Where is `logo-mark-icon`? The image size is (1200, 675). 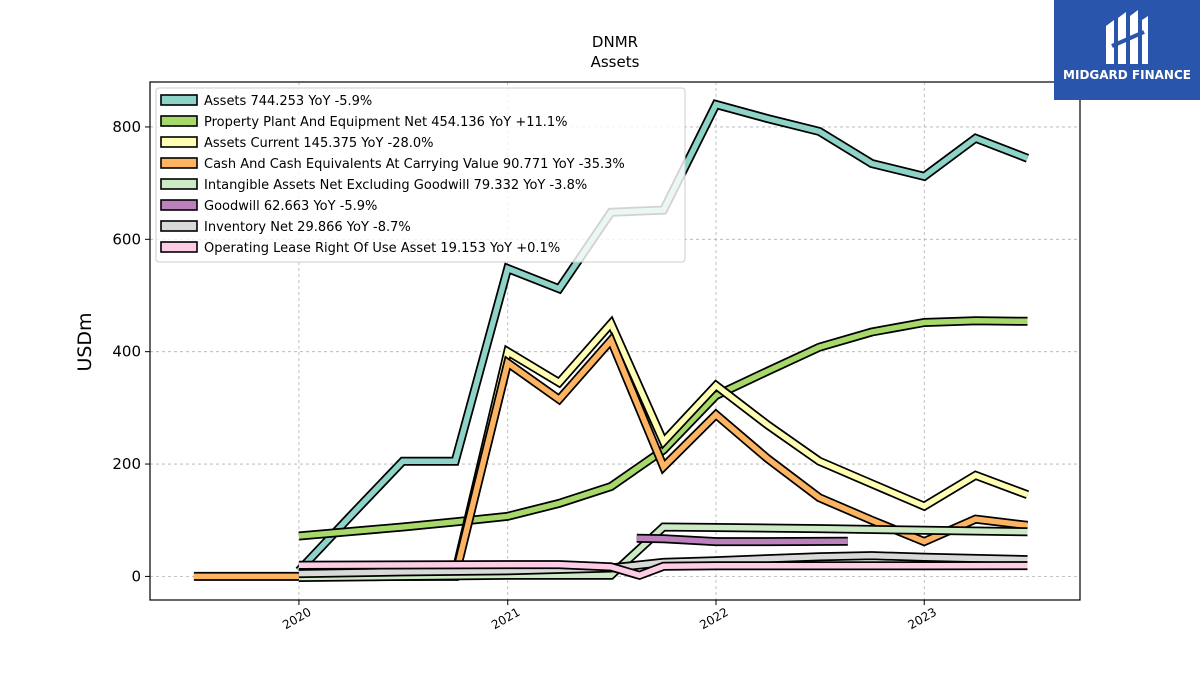 logo-mark-icon is located at coordinates (1127, 37).